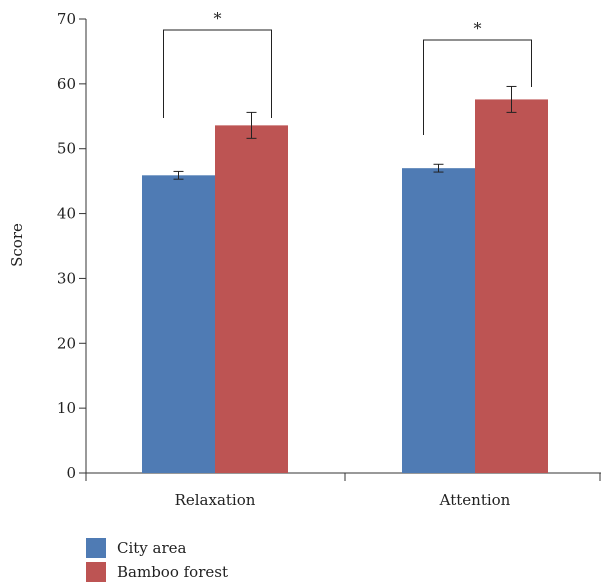  Describe the element at coordinates (343, 490) in the screenshot. I see `x-axis: Relaxation Attention` at that location.